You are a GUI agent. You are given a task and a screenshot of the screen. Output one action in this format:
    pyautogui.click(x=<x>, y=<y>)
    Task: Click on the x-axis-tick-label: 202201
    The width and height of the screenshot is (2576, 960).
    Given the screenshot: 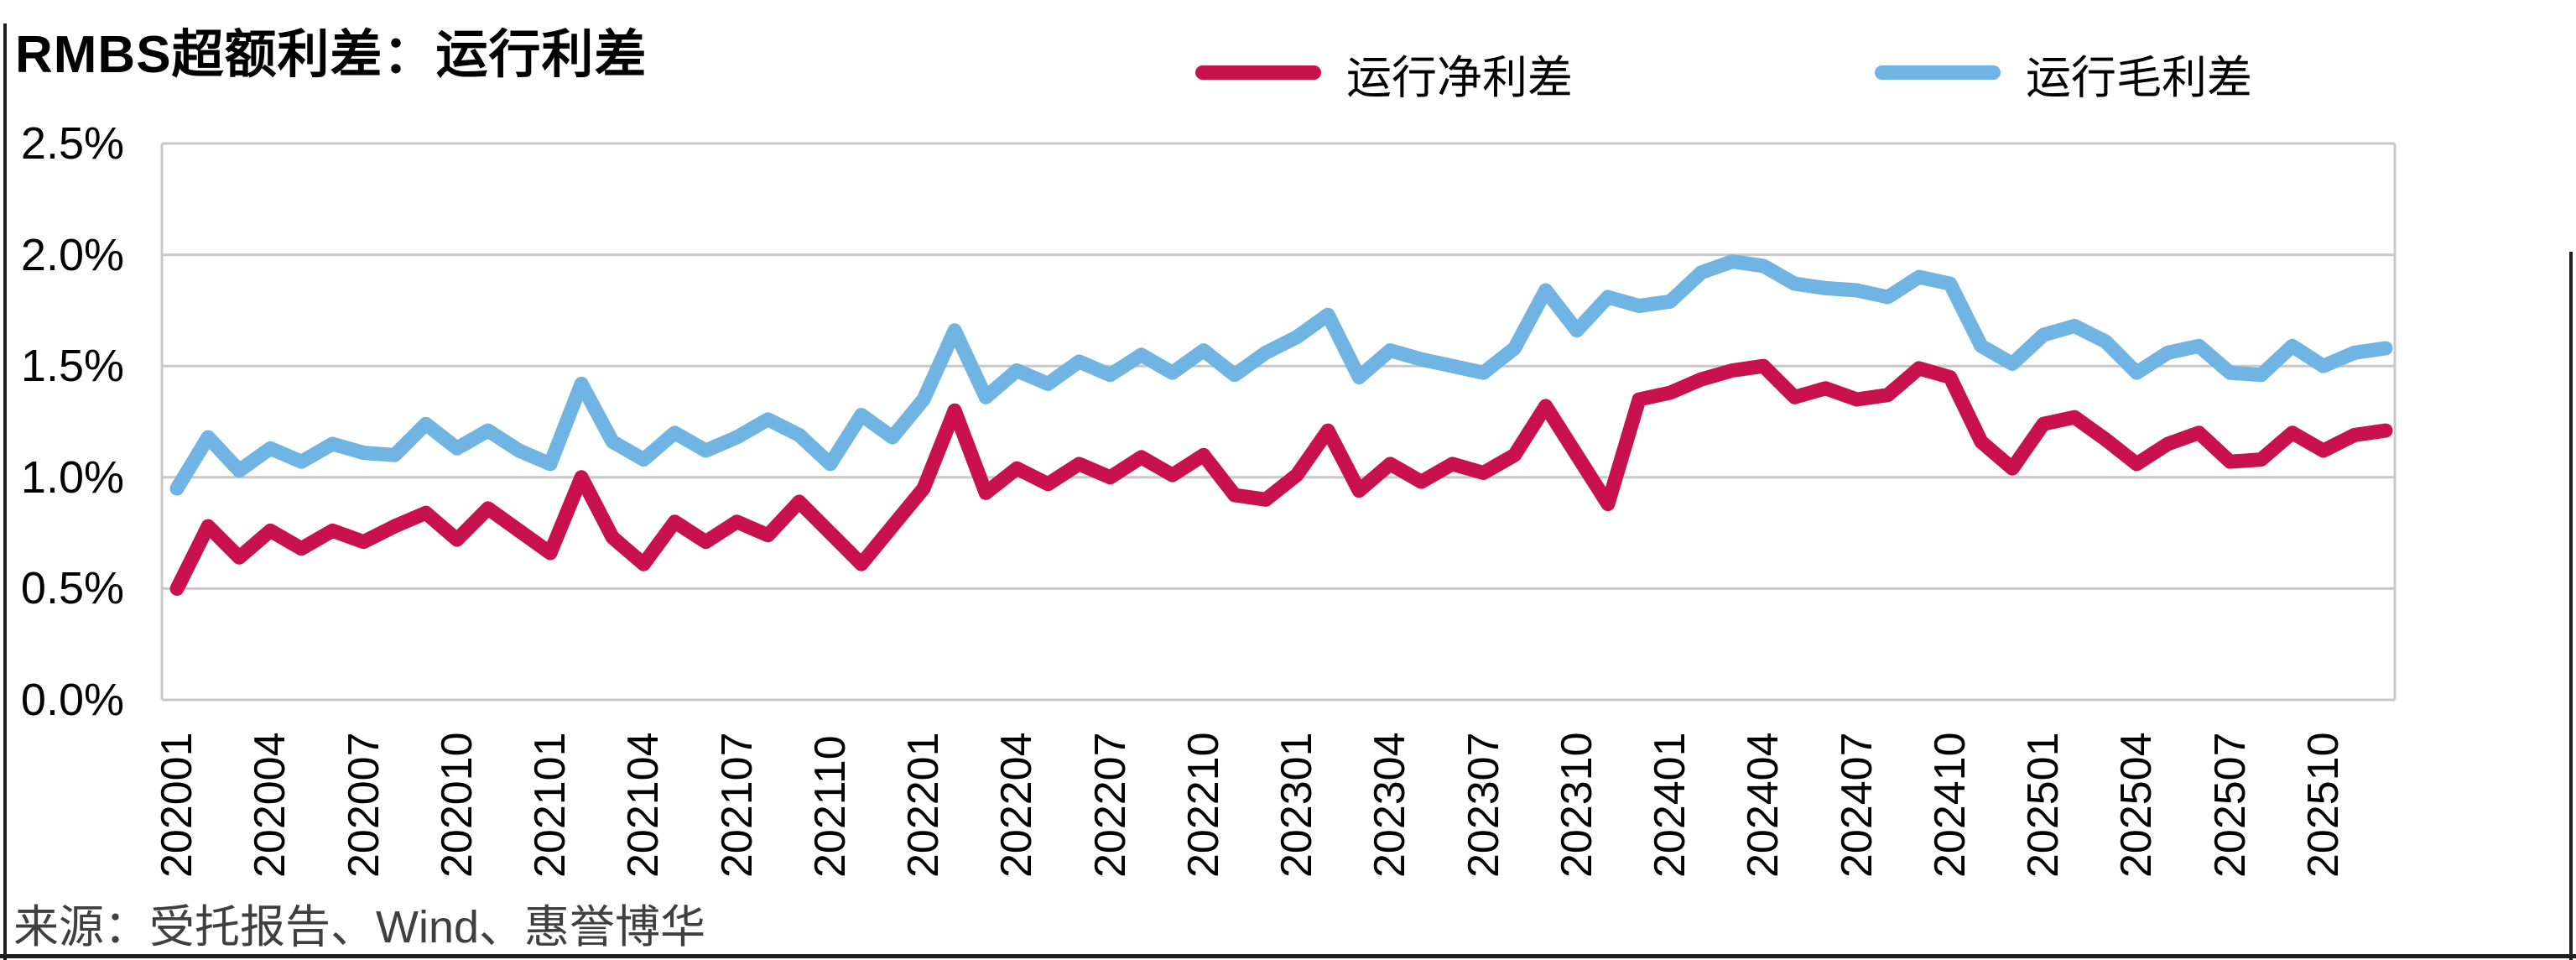 What is the action you would take?
    pyautogui.click(x=924, y=805)
    